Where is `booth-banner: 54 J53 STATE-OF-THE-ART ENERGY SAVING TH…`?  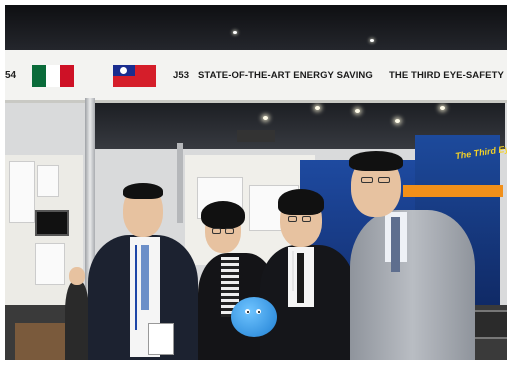 booth-banner: 54 J53 STATE-OF-THE-ART ENERGY SAVING TH… is located at coordinates (256, 76).